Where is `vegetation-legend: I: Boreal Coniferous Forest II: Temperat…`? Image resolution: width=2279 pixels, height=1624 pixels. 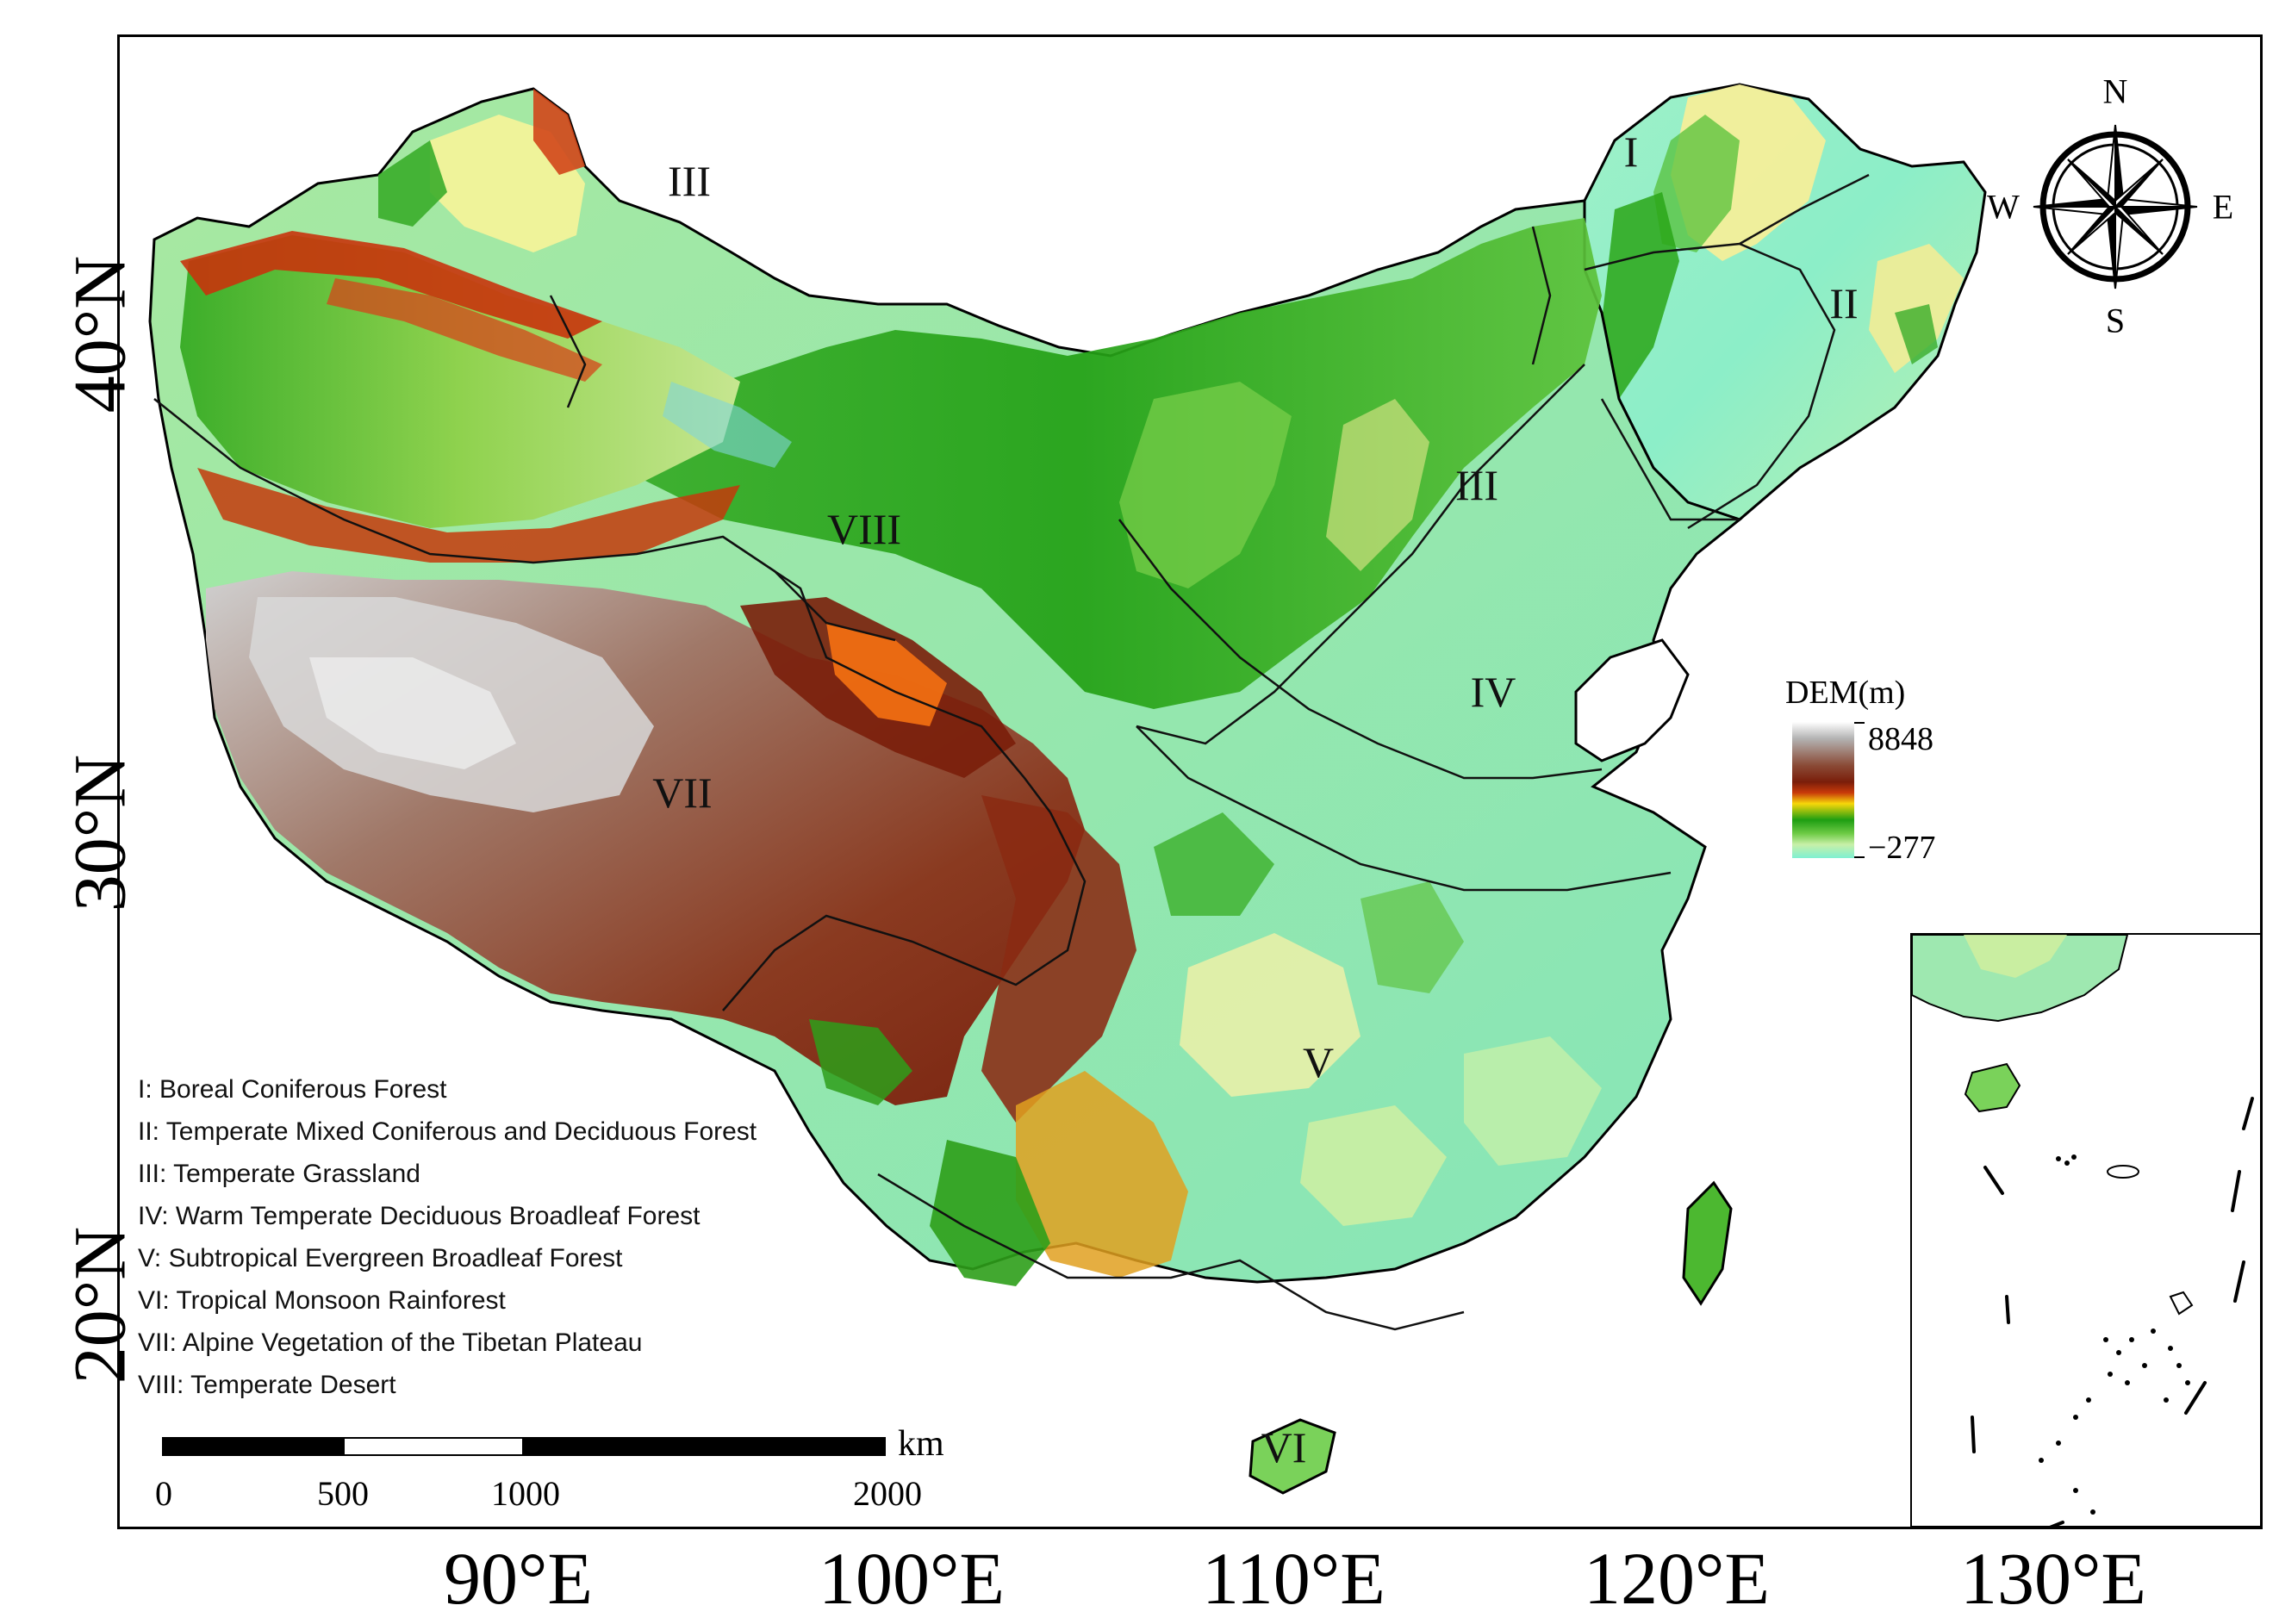 vegetation-legend: I: Boreal Coniferous Forest II: Temperat… is located at coordinates (447, 1237).